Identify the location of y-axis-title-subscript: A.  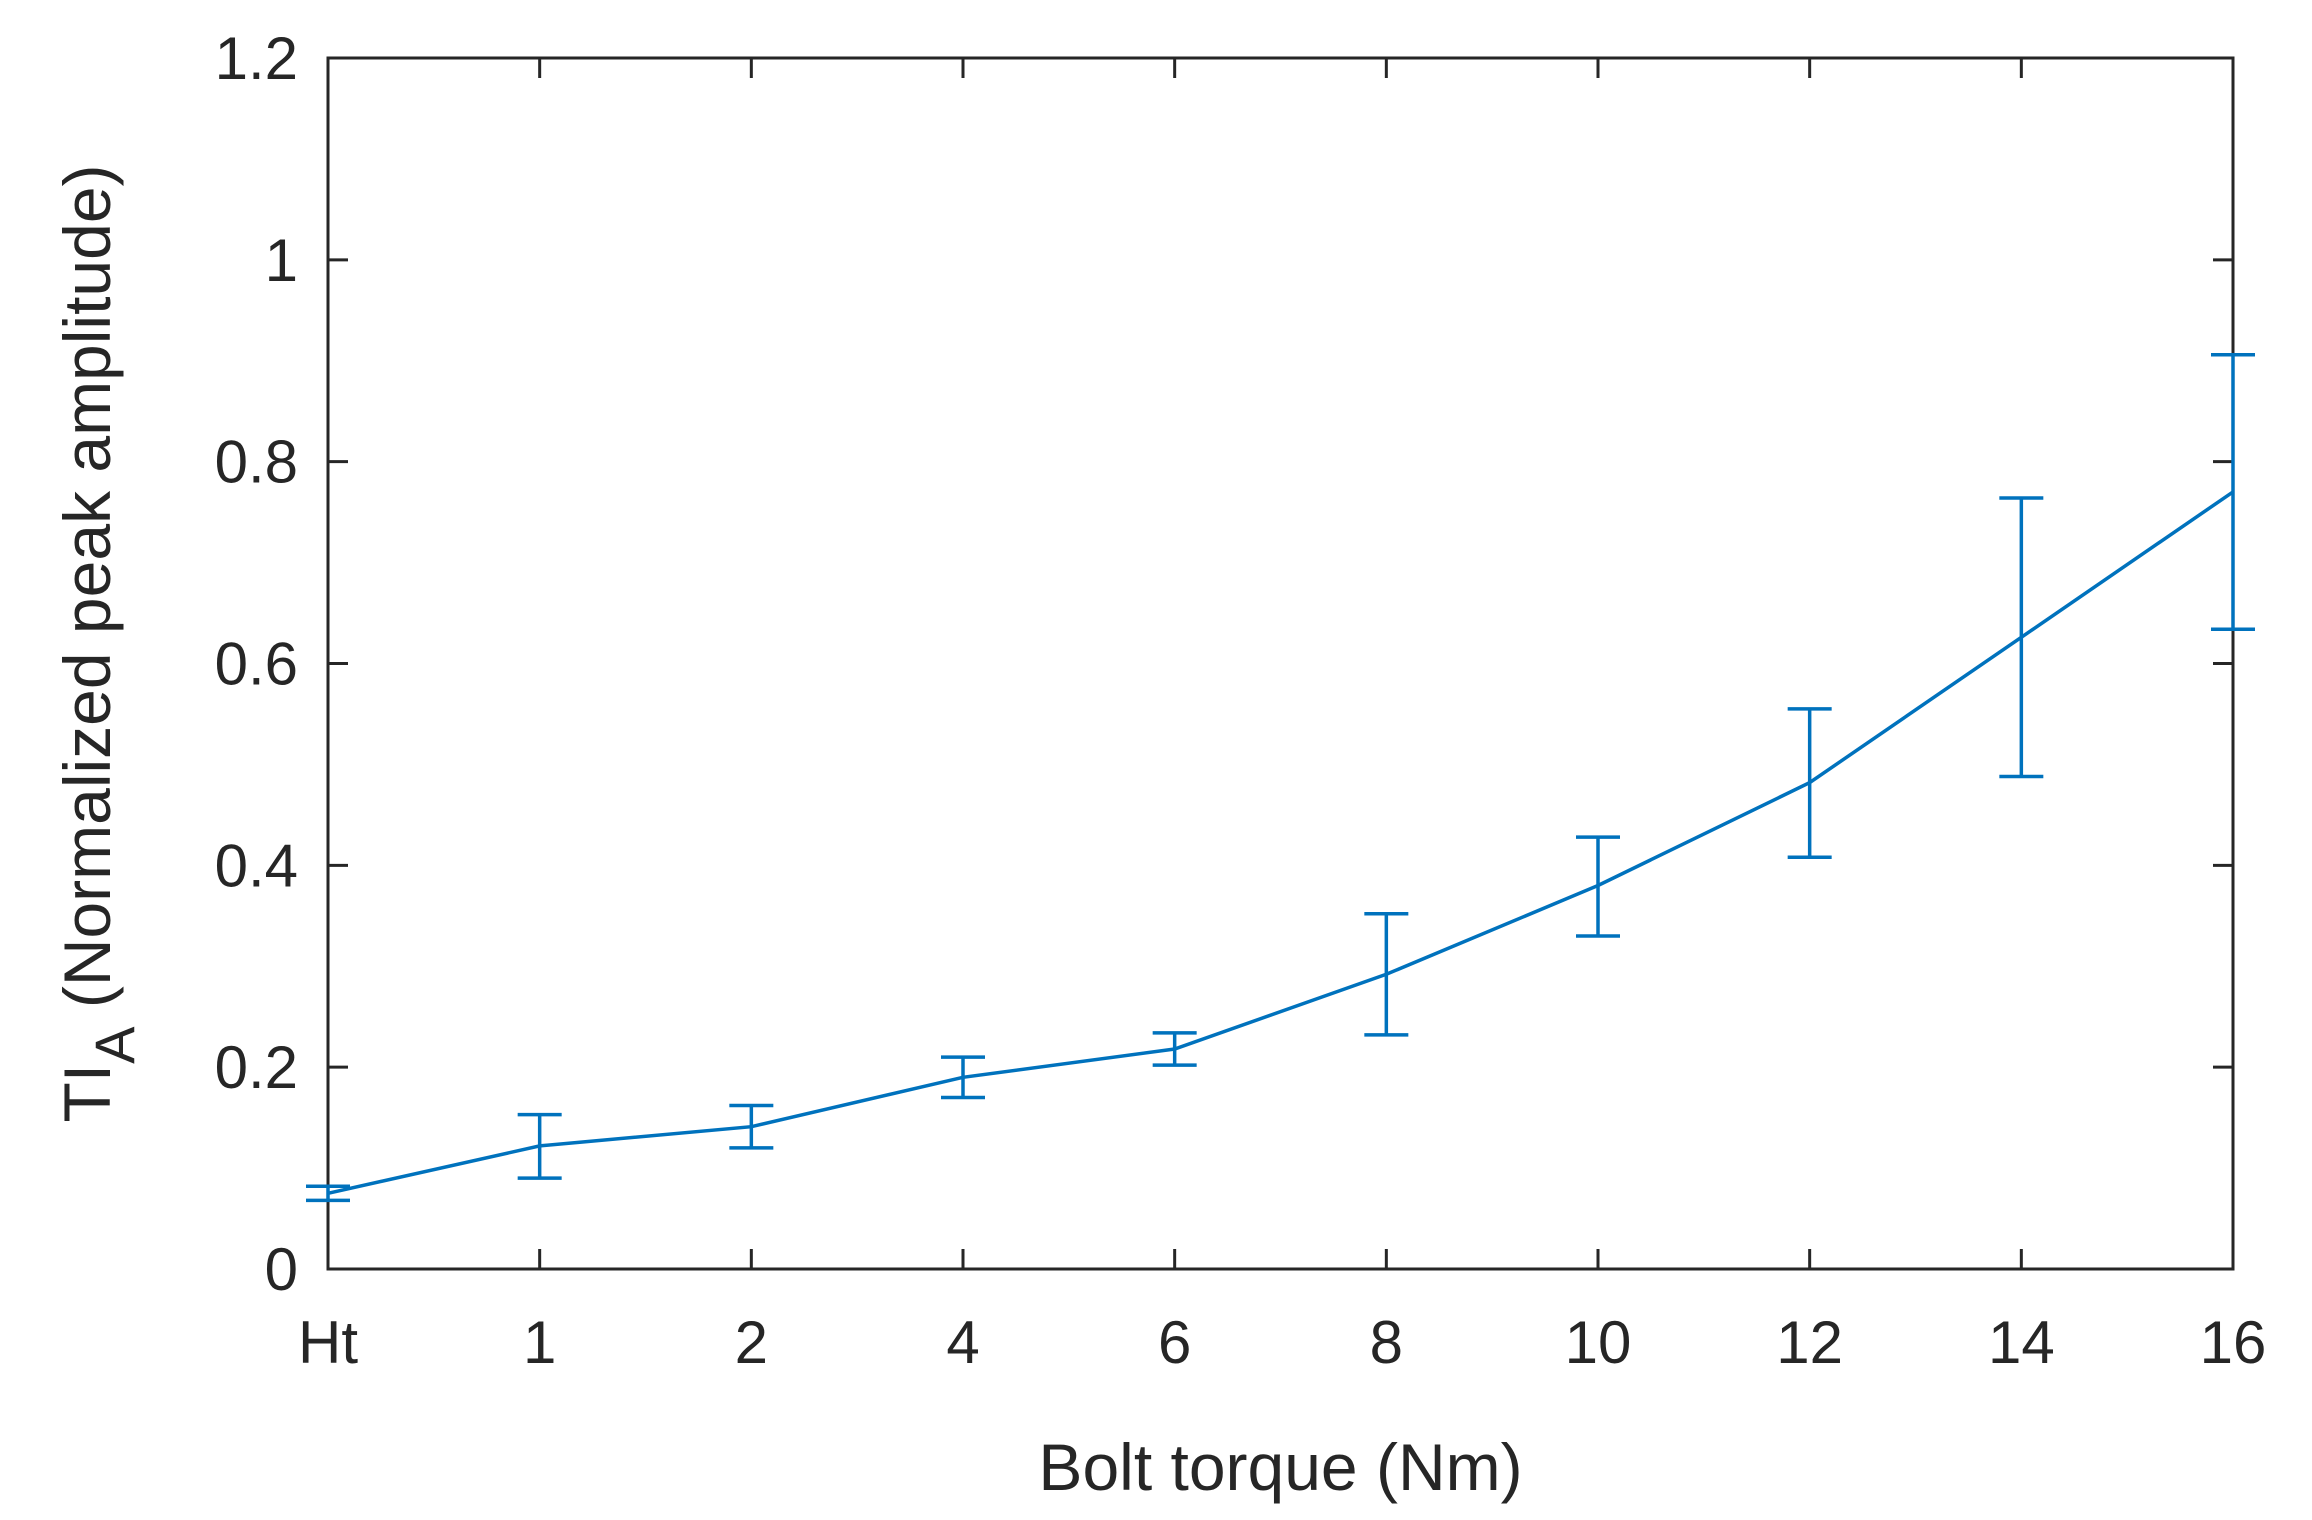
(114, 1045).